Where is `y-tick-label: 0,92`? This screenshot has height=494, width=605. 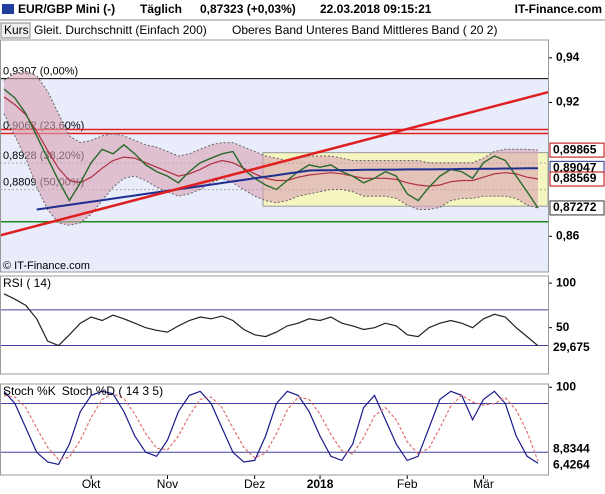 y-tick-label: 0,92 is located at coordinates (568, 102).